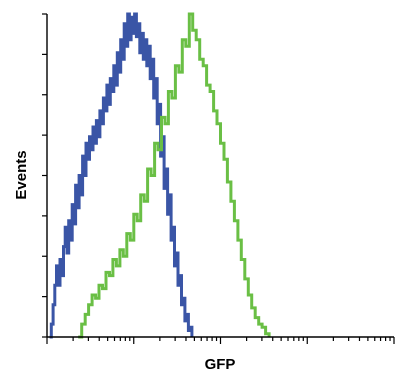  Describe the element at coordinates (21, 174) in the screenshot. I see `y-axis-label: Events` at that location.